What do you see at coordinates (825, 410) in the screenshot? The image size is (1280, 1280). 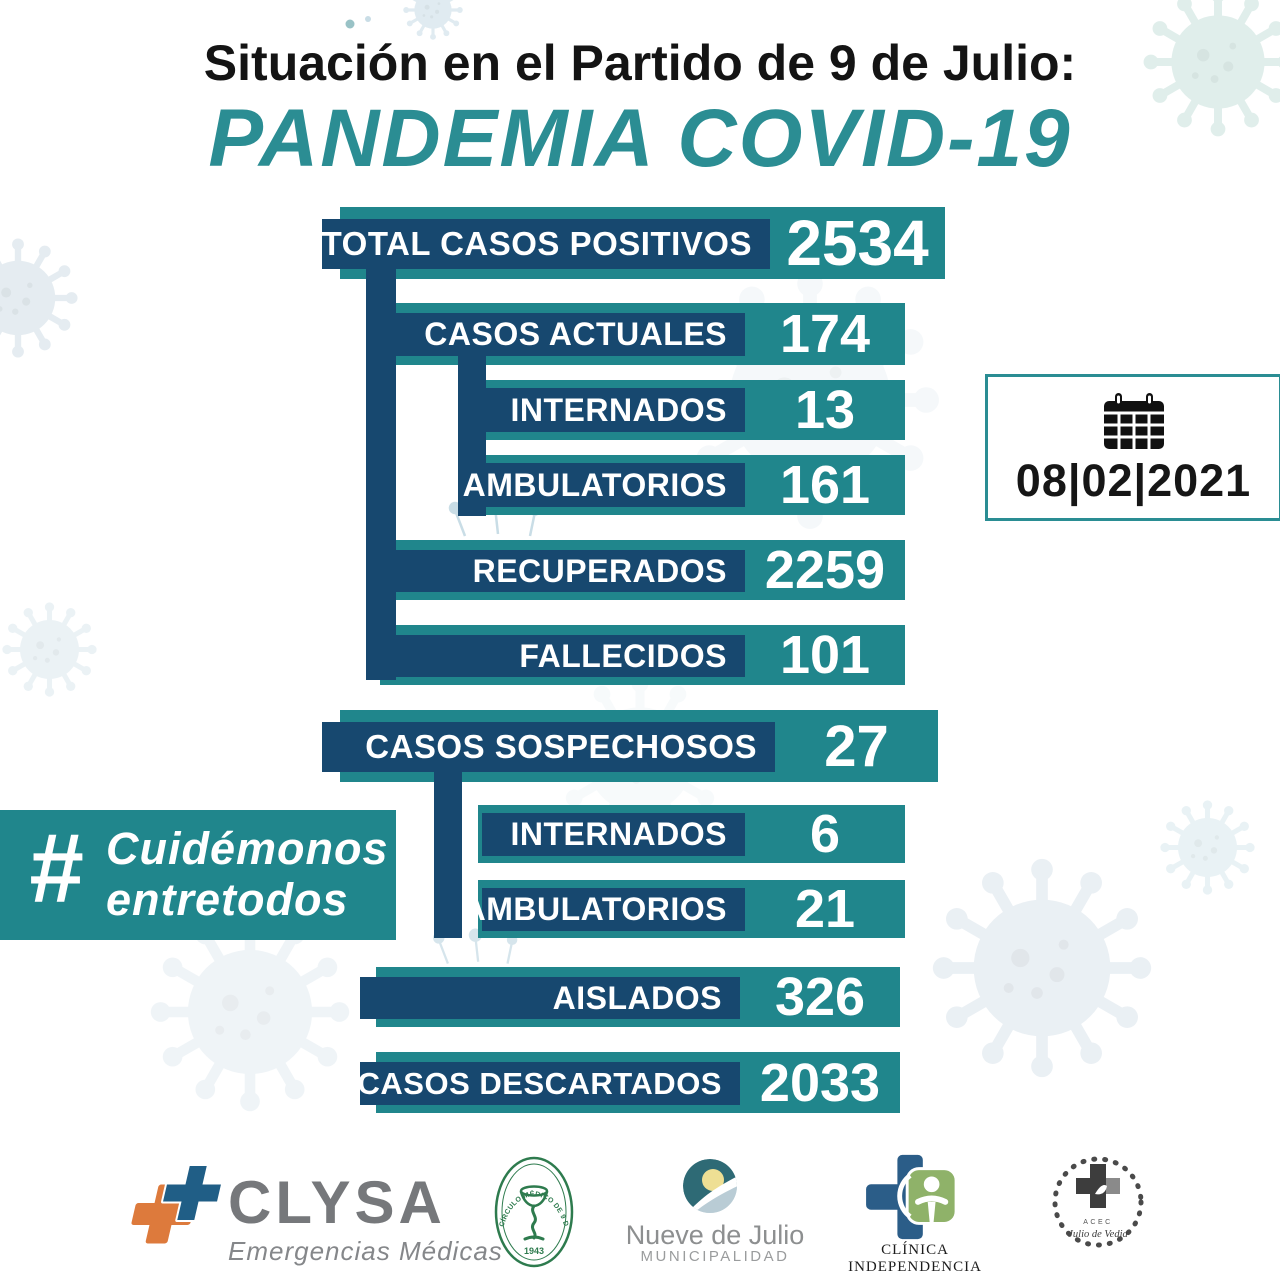 I see `stat-value-internados: 13` at bounding box center [825, 410].